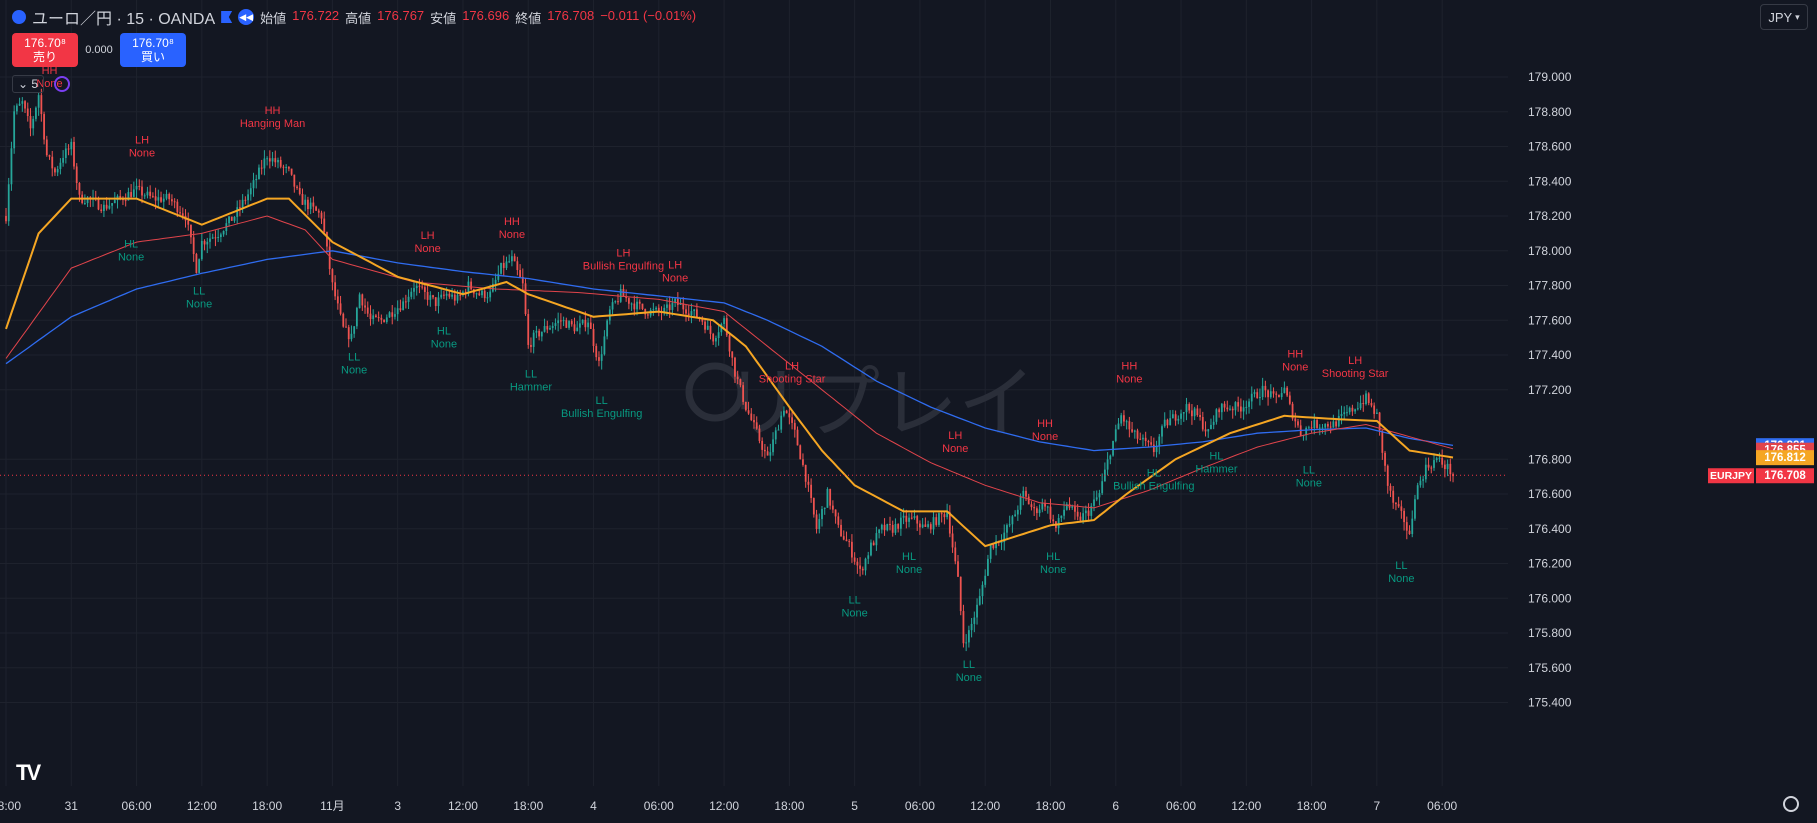 The width and height of the screenshot is (1817, 823). Describe the element at coordinates (246, 17) in the screenshot. I see `replay-rewind-icon: ◀◀` at that location.